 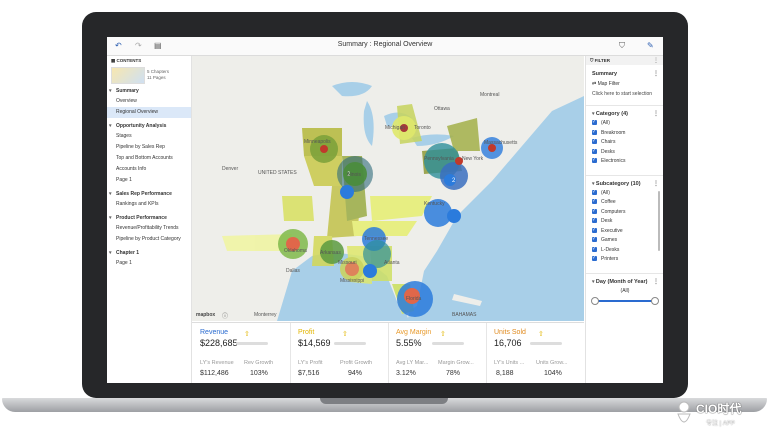 What do you see at coordinates (147, 228) in the screenshot?
I see `nav-revenue-trends: Revenue/Profitability Trends` at bounding box center [147, 228].